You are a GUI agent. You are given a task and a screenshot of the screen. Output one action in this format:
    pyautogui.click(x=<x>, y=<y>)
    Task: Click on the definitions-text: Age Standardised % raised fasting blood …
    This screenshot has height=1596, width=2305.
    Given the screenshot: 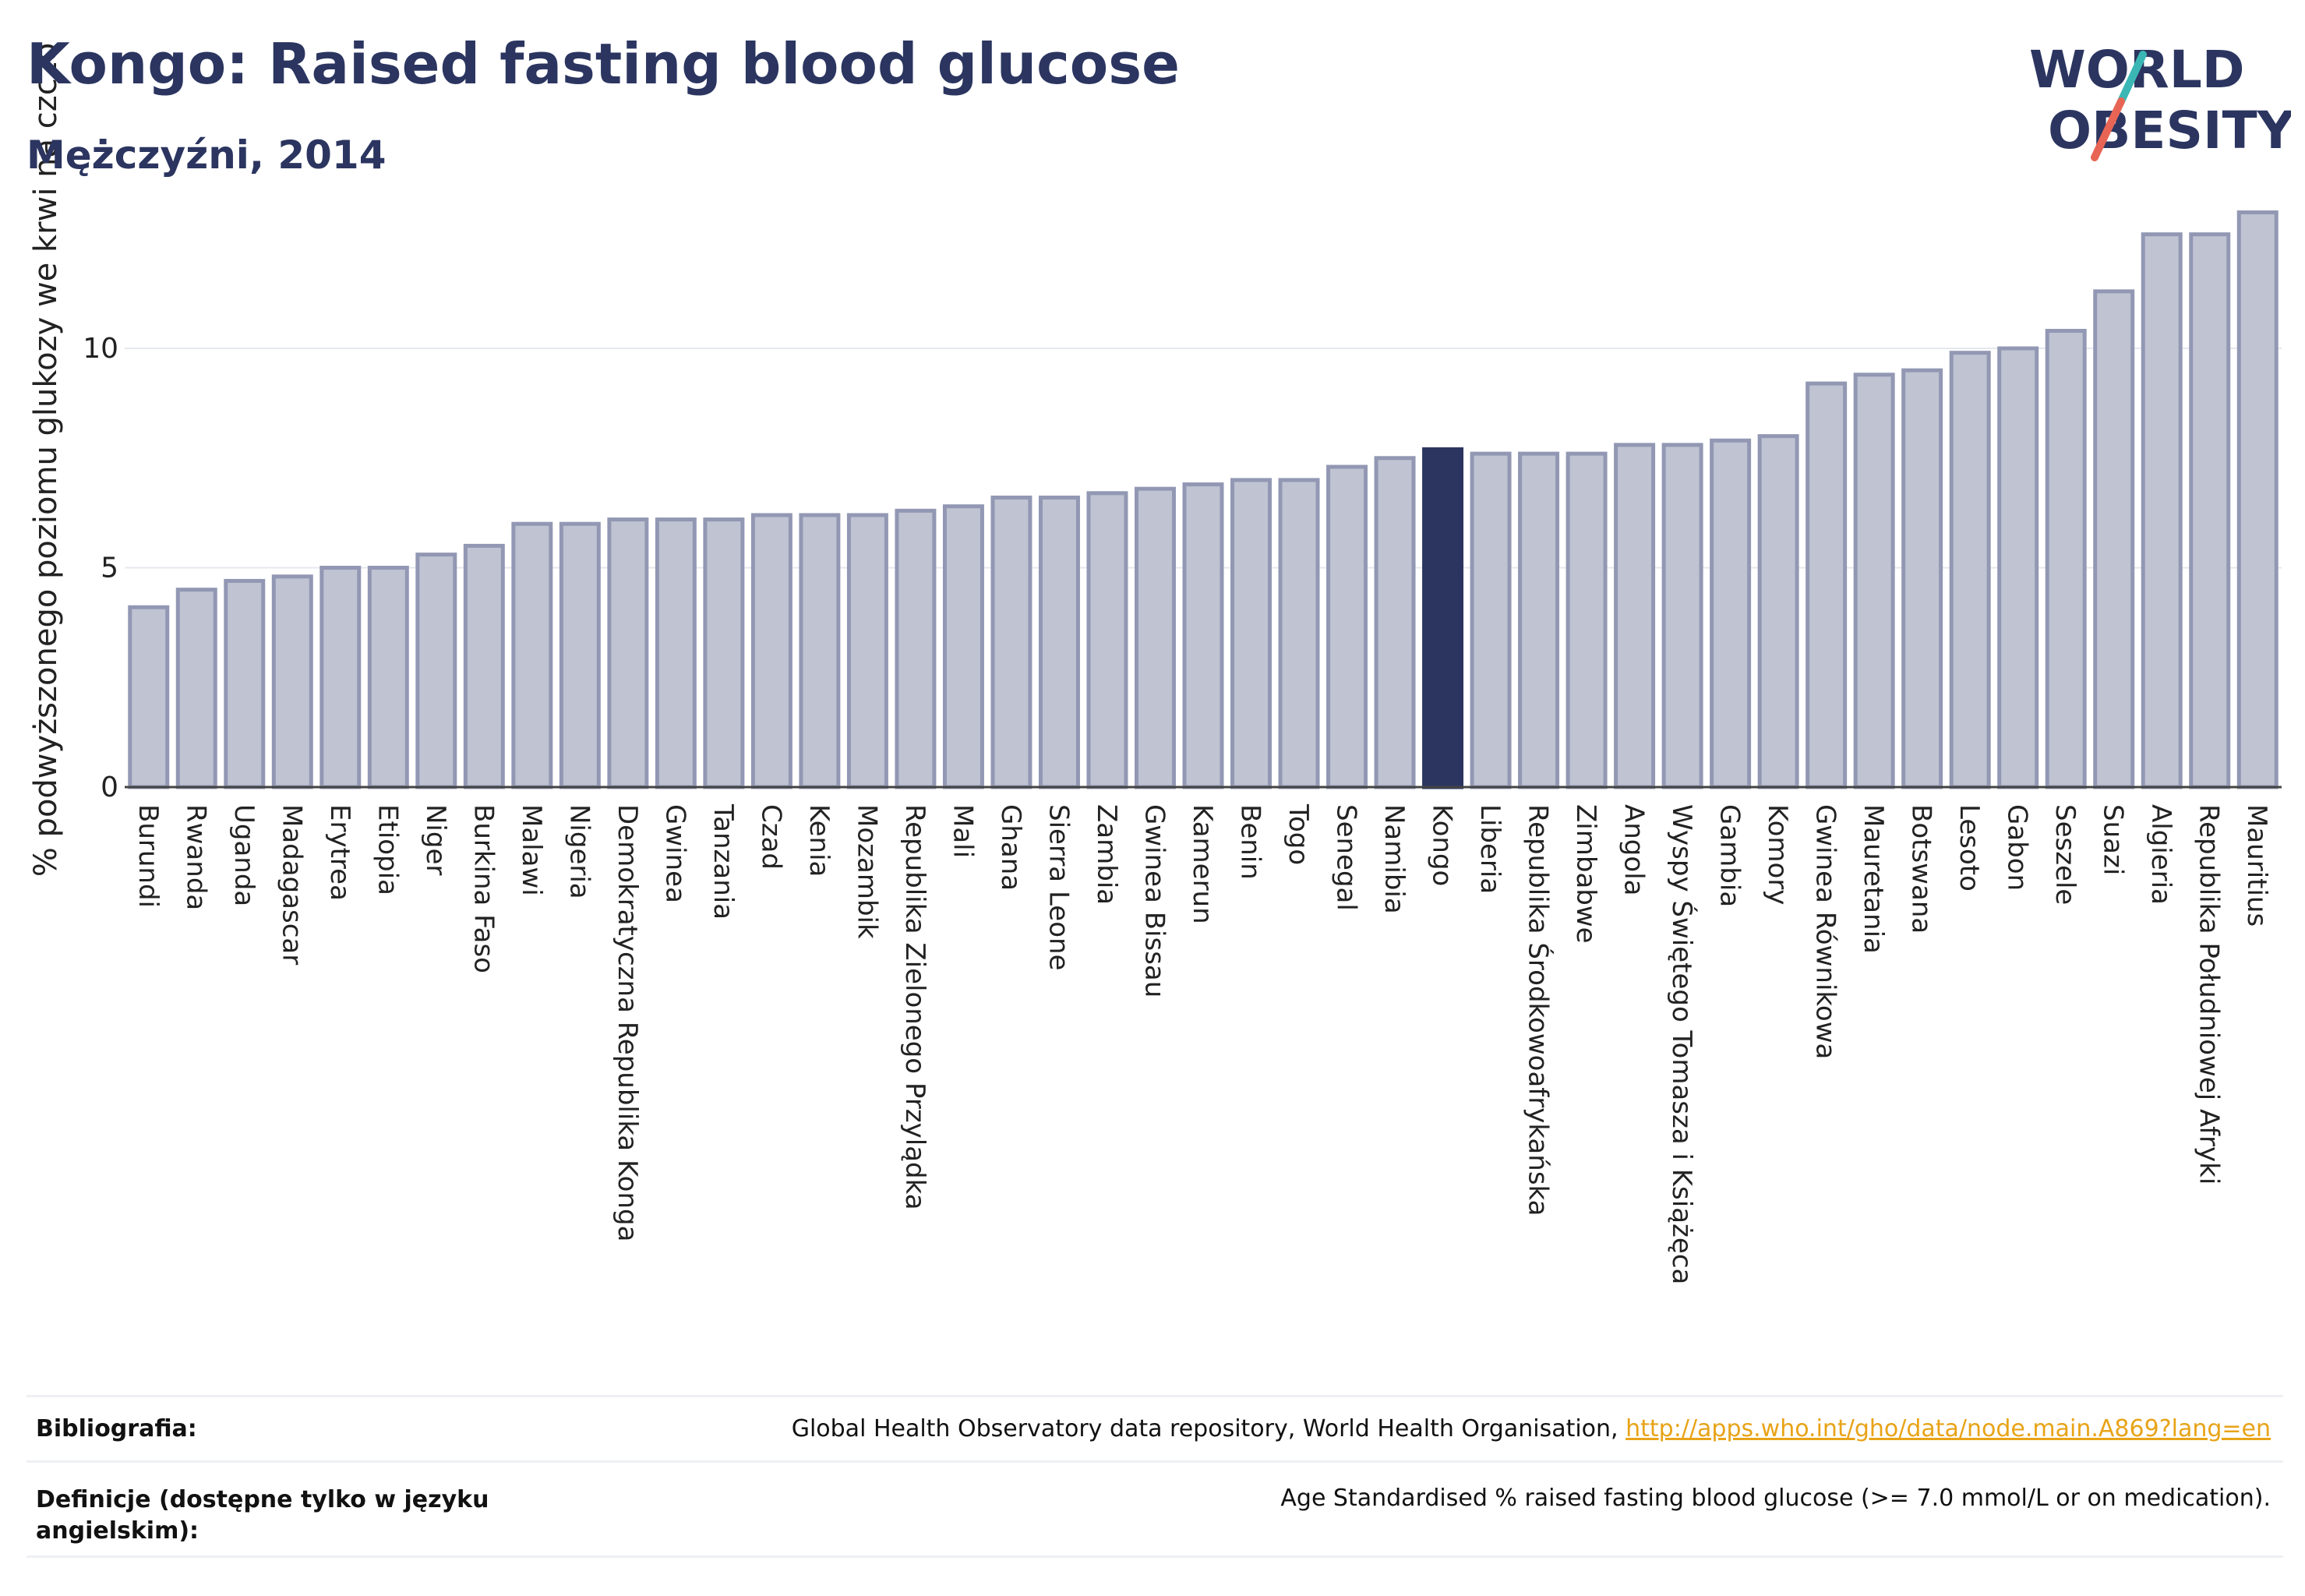 What is the action you would take?
    pyautogui.click(x=1775, y=1498)
    